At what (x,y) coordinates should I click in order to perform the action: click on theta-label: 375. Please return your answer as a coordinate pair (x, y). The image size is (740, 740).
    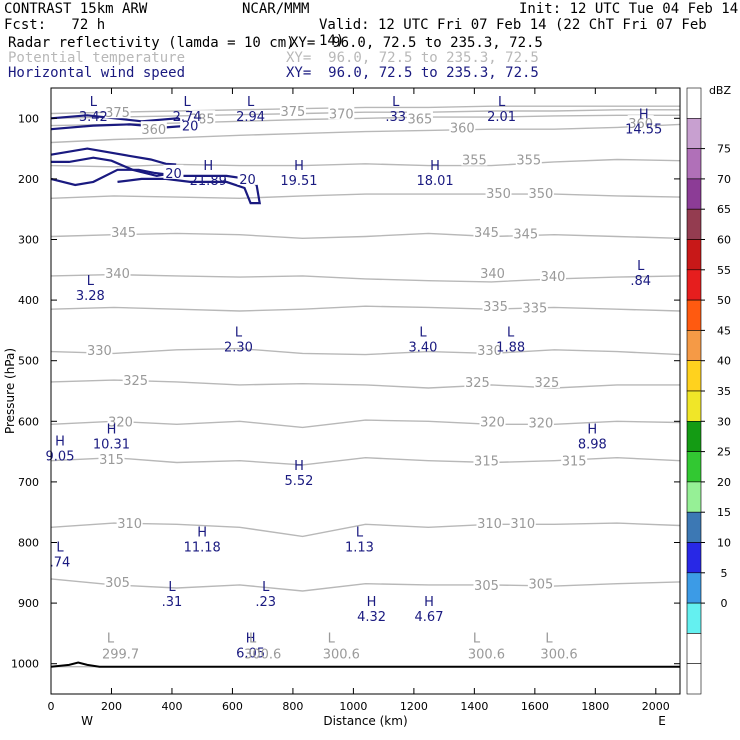
    Looking at the image, I should click on (293, 112).